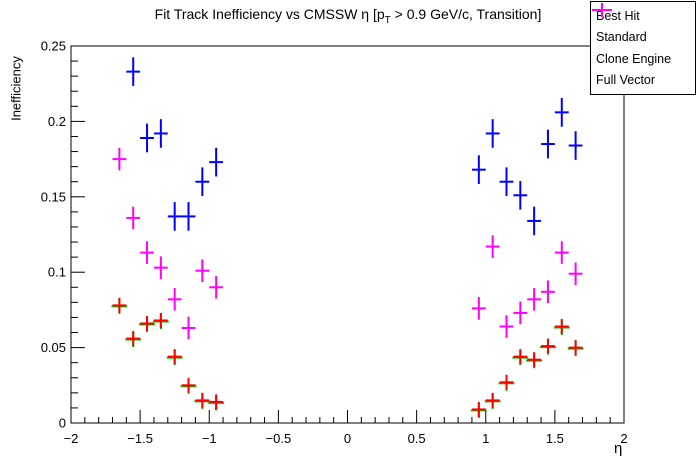  I want to click on x-tick-label: −1, so click(209, 438).